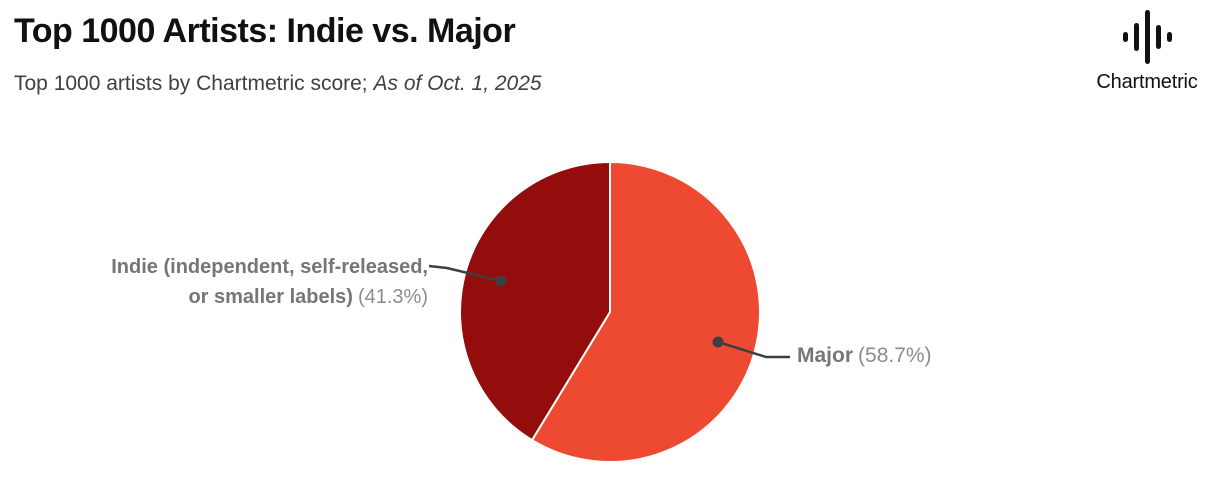  What do you see at coordinates (194, 83) in the screenshot?
I see `subtitle-regular: Top 1000 artists by Chartmetric score;` at bounding box center [194, 83].